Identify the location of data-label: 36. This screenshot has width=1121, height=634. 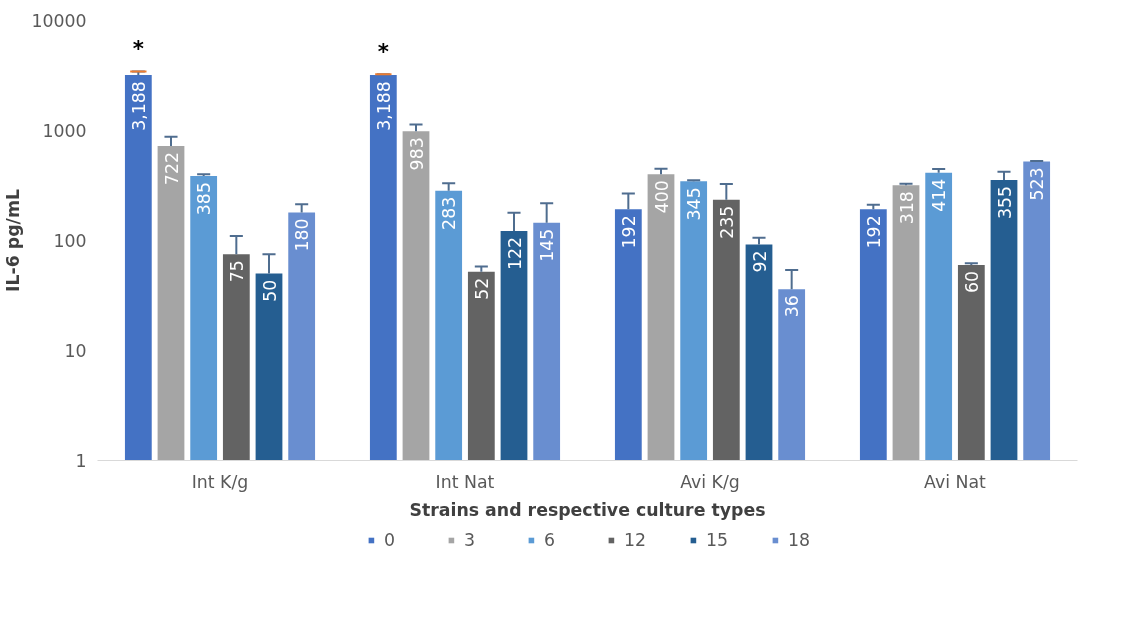
(792, 306).